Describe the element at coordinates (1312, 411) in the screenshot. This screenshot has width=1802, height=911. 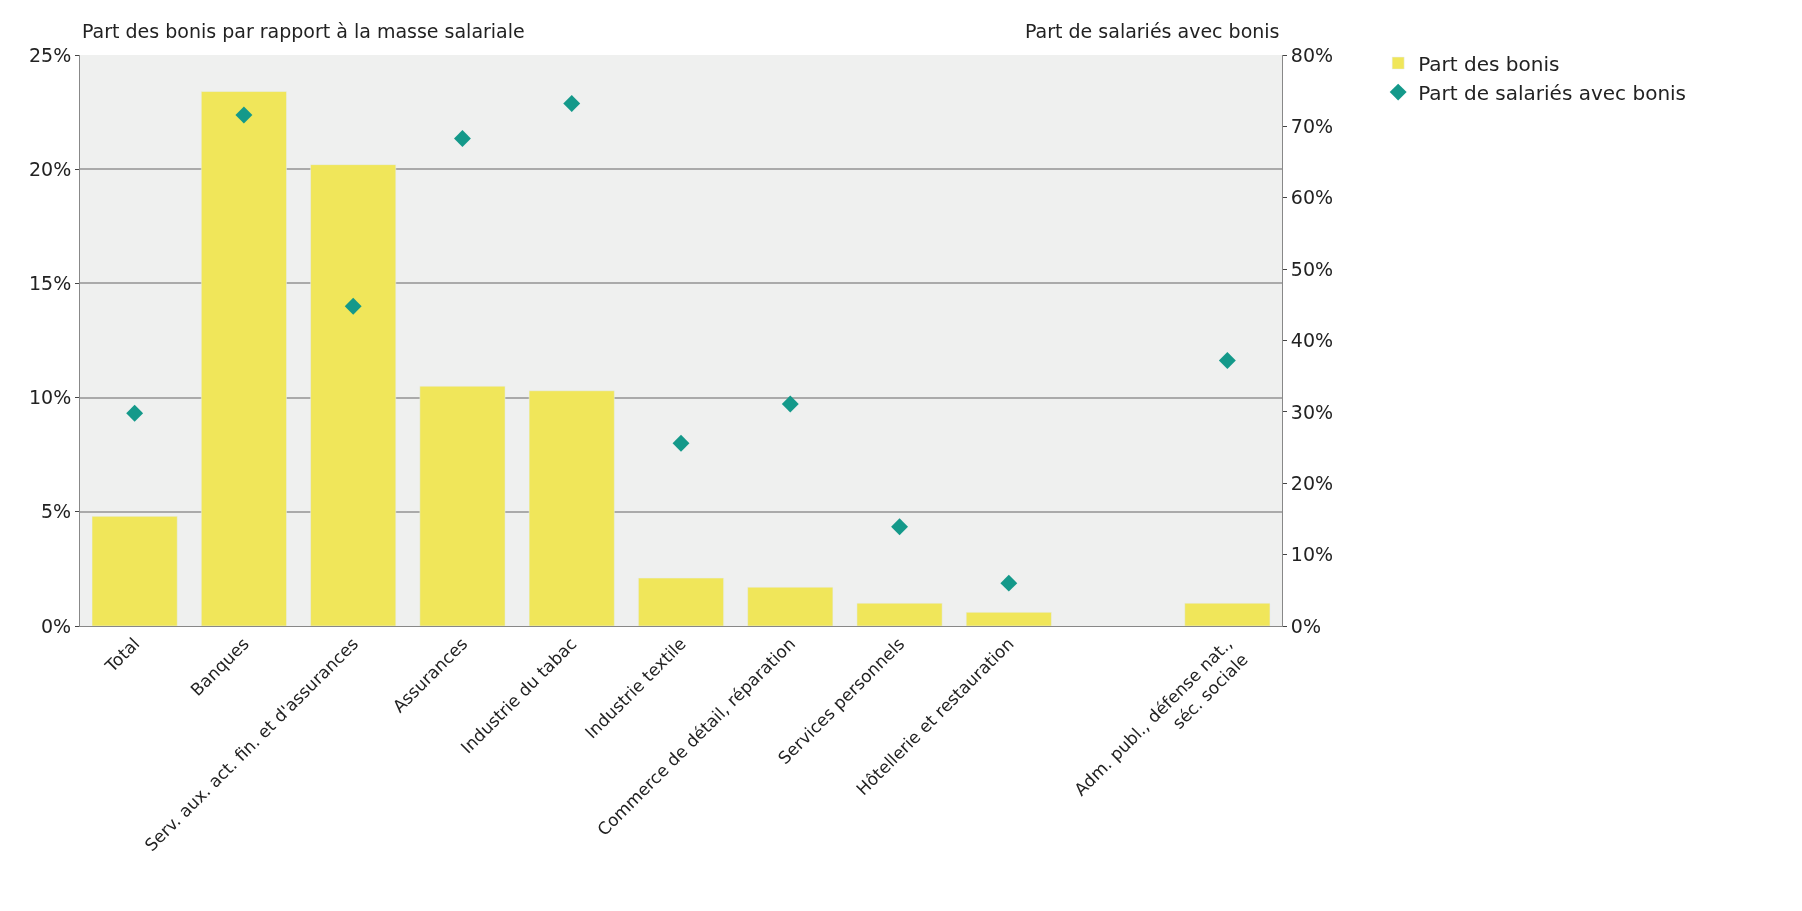
I see `y2-tick-label: 30%` at that location.